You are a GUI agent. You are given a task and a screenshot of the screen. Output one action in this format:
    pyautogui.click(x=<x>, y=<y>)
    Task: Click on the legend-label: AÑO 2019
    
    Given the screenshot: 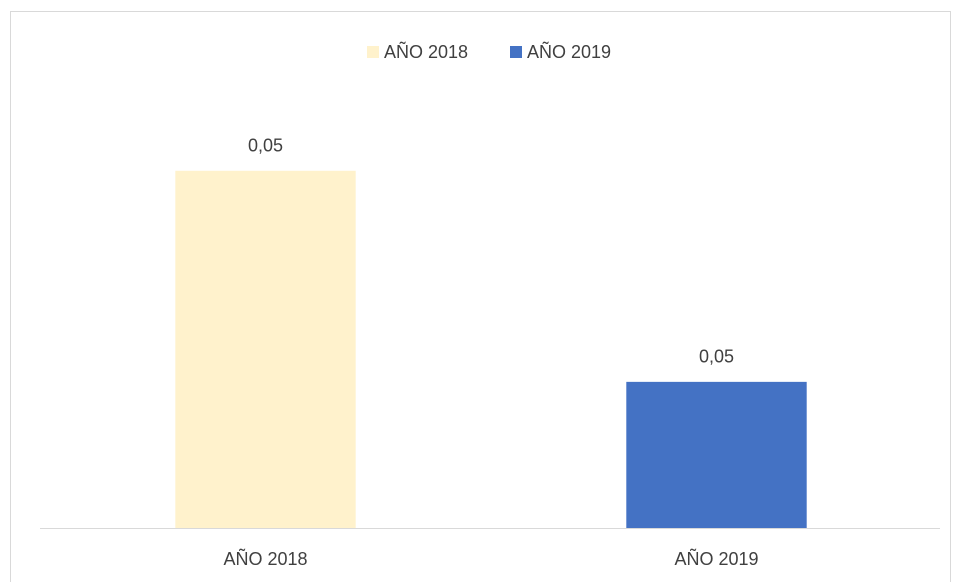 What is the action you would take?
    pyautogui.click(x=569, y=51)
    